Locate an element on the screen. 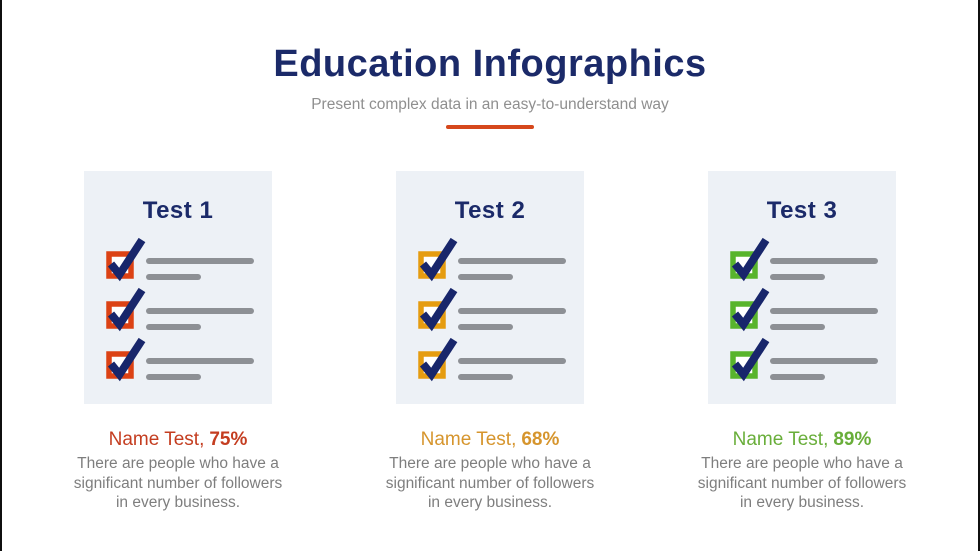 The width and height of the screenshot is (980, 551). card-title: Test 2 is located at coordinates (490, 210).